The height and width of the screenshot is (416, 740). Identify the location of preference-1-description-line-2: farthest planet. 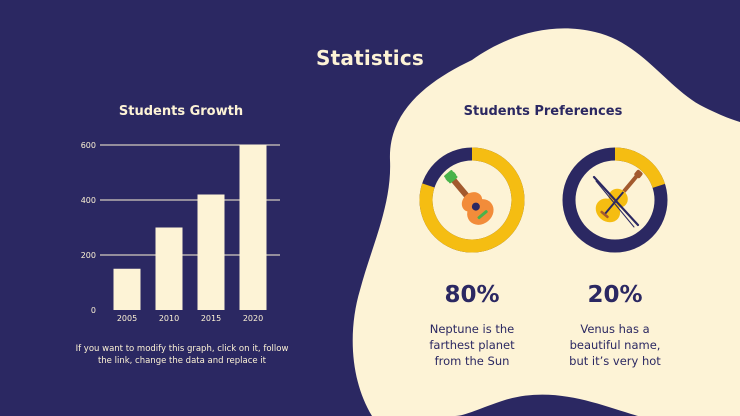
(472, 345).